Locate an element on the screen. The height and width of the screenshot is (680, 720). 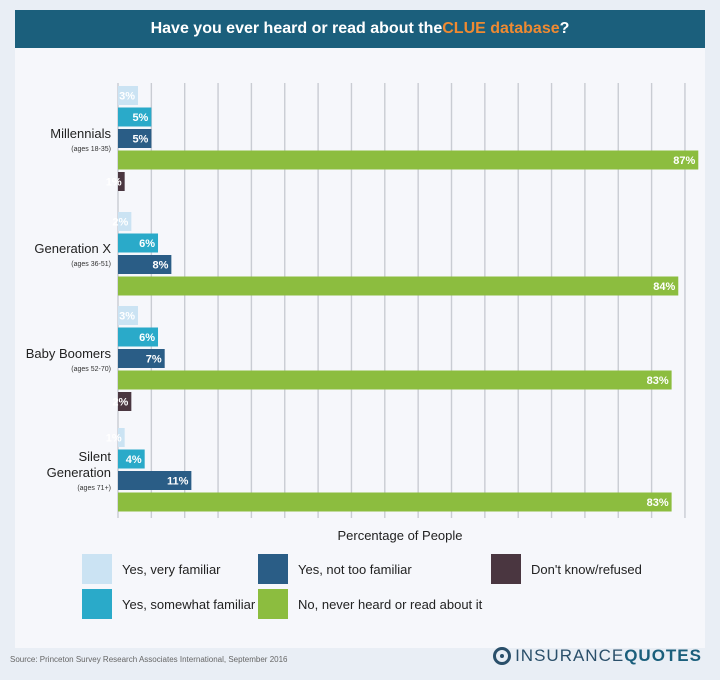
category-label: Millennials is located at coordinates (80, 133).